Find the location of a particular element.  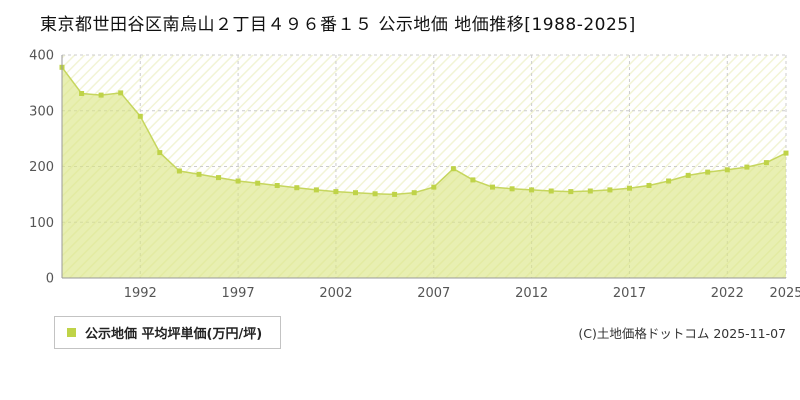

page-title: 東京都世田谷区南烏山２丁目４９６番１５ 公示地価 地価推移[1988-2025] is located at coordinates (338, 25).